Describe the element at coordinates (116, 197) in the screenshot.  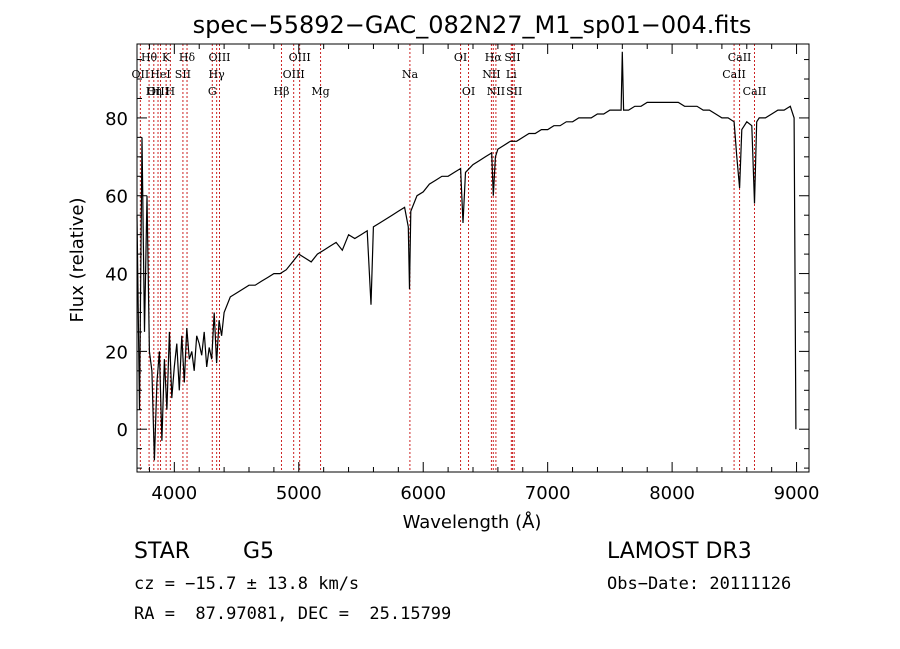
I see `y-tick-label-3: 60` at that location.